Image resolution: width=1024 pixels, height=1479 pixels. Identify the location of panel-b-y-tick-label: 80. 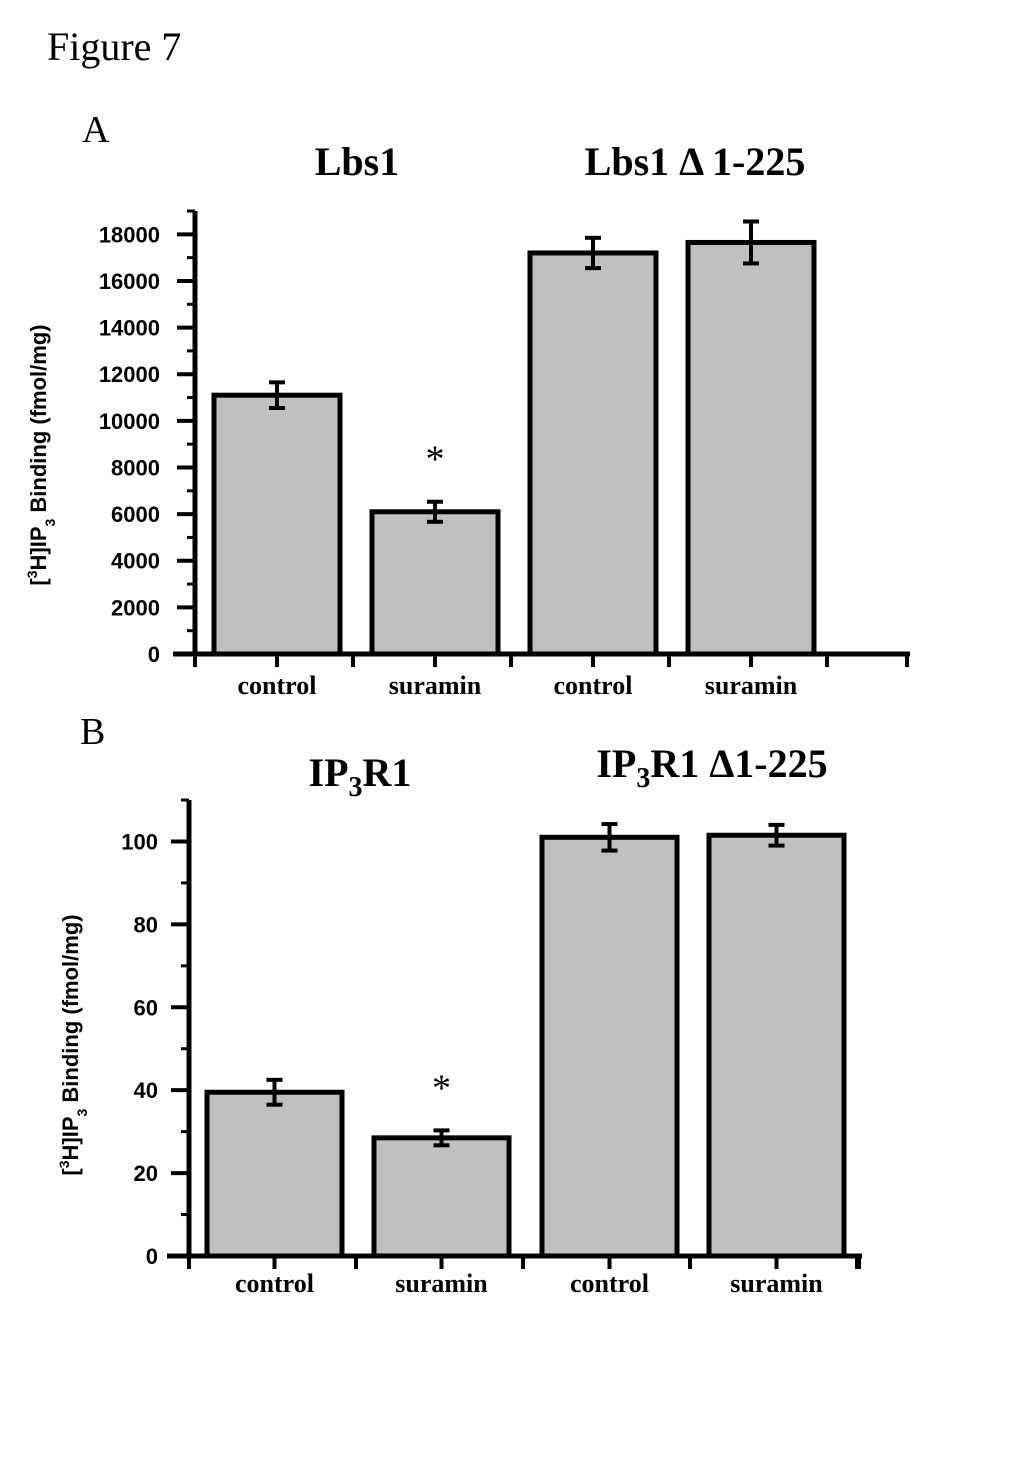
(146, 924).